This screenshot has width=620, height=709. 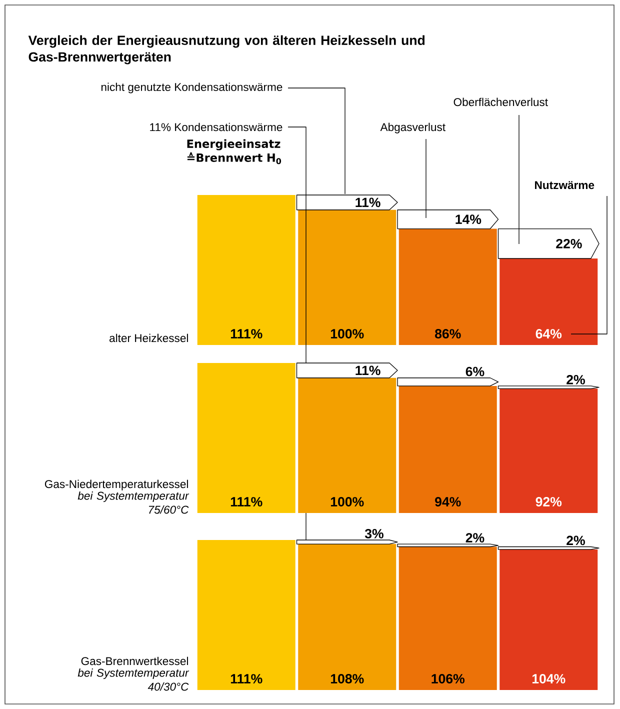 I want to click on text: Abgasverlust, so click(x=413, y=128).